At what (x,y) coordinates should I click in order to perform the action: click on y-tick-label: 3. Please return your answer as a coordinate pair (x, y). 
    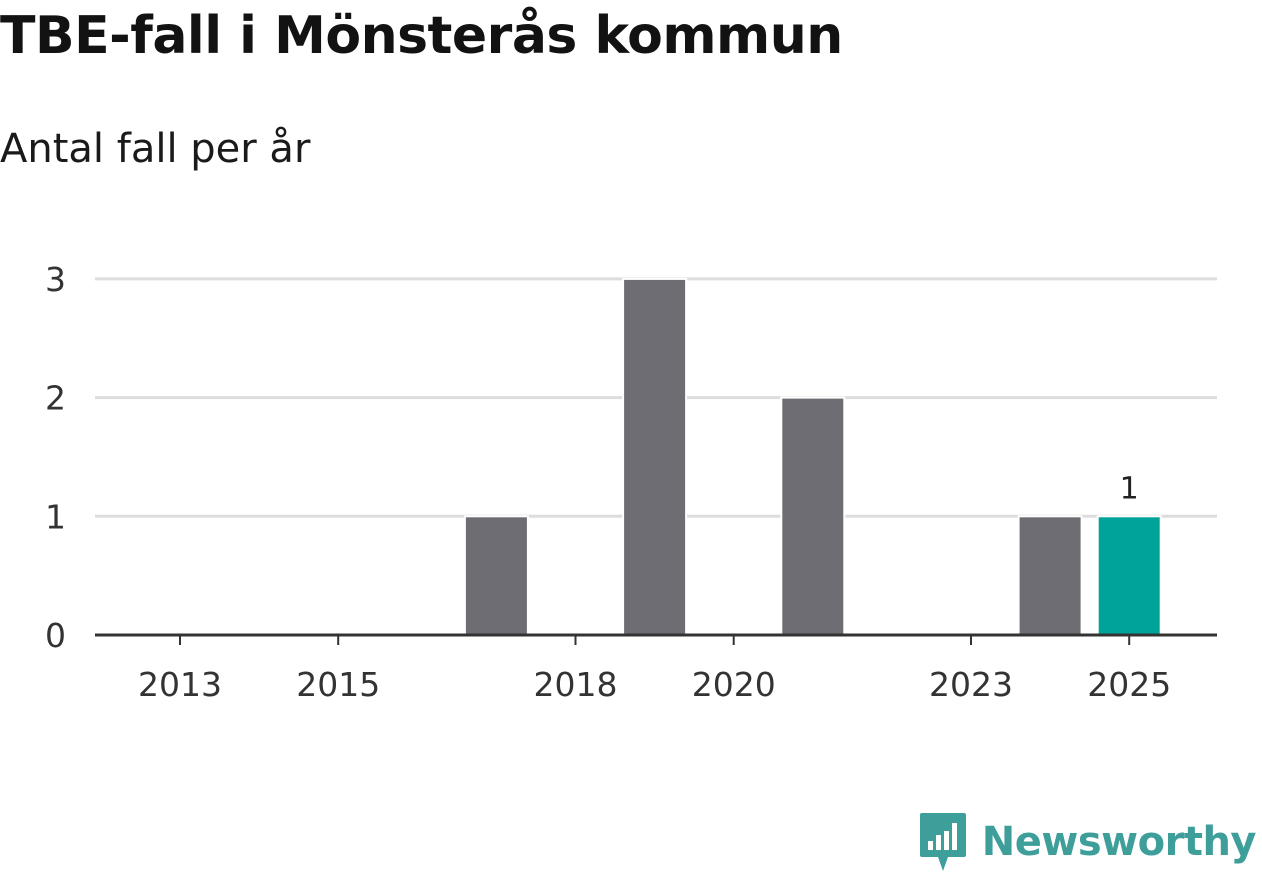
    Looking at the image, I should click on (55, 279).